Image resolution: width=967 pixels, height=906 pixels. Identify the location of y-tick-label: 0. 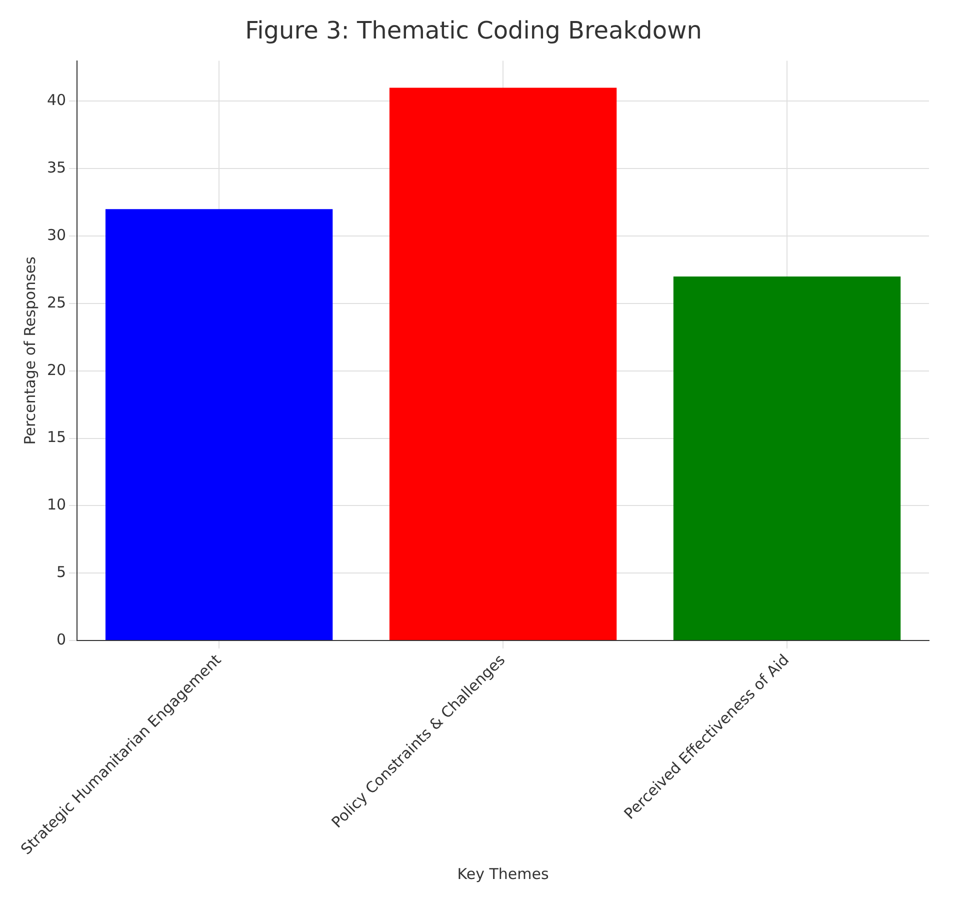
(61, 639).